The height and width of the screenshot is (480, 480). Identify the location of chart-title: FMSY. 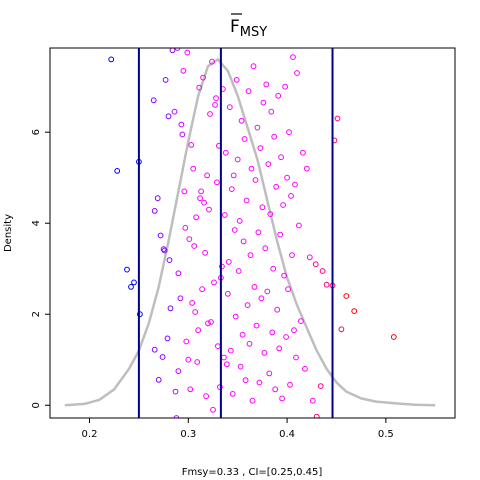
(248, 28).